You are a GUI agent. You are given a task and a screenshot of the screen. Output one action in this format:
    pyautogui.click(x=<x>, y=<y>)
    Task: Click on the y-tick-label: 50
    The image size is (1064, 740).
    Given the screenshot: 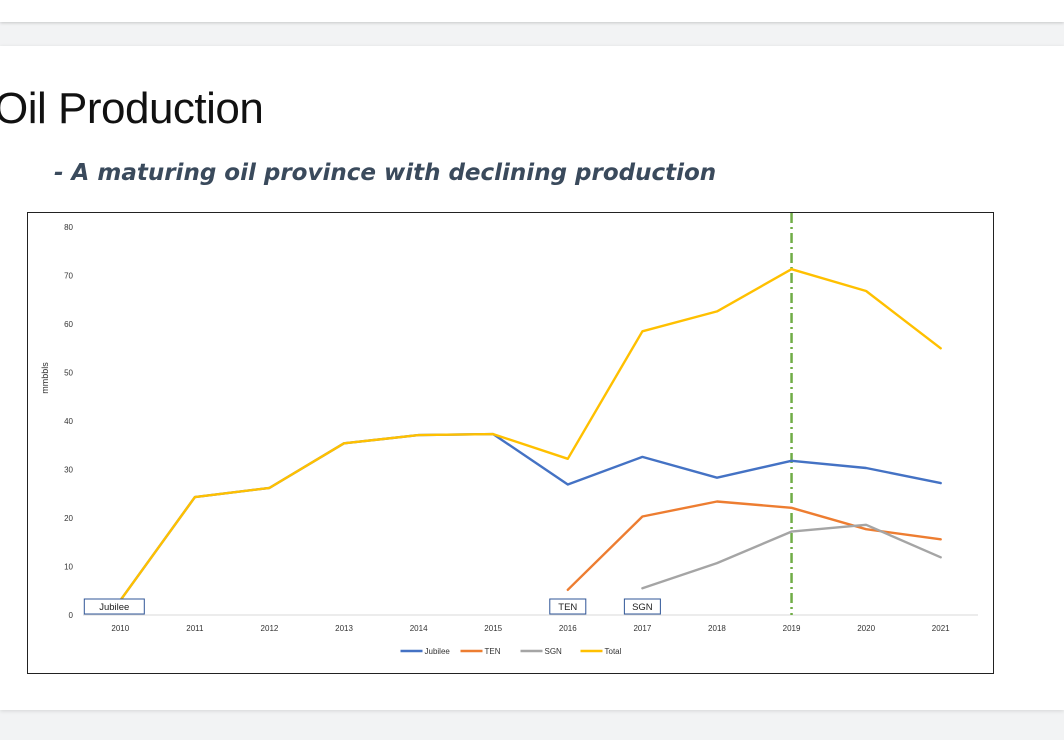 What is the action you would take?
    pyautogui.click(x=68, y=373)
    